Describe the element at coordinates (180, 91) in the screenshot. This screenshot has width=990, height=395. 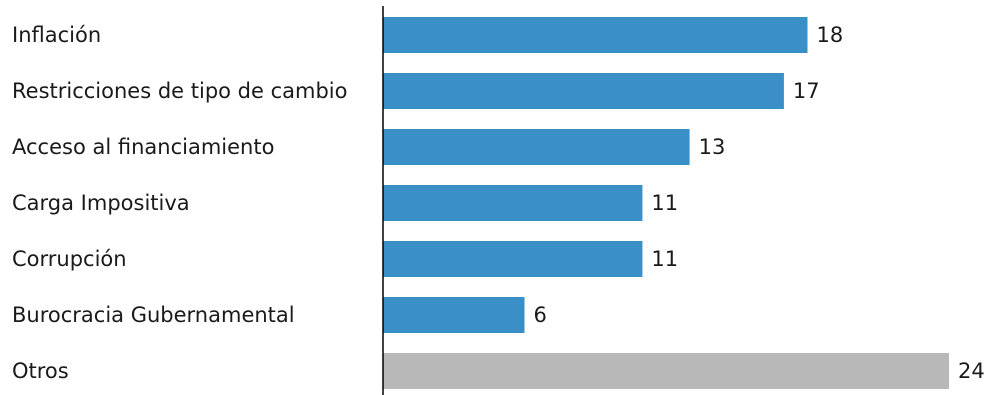
I see `category-label-1: Restricciones de tipo de cambio` at that location.